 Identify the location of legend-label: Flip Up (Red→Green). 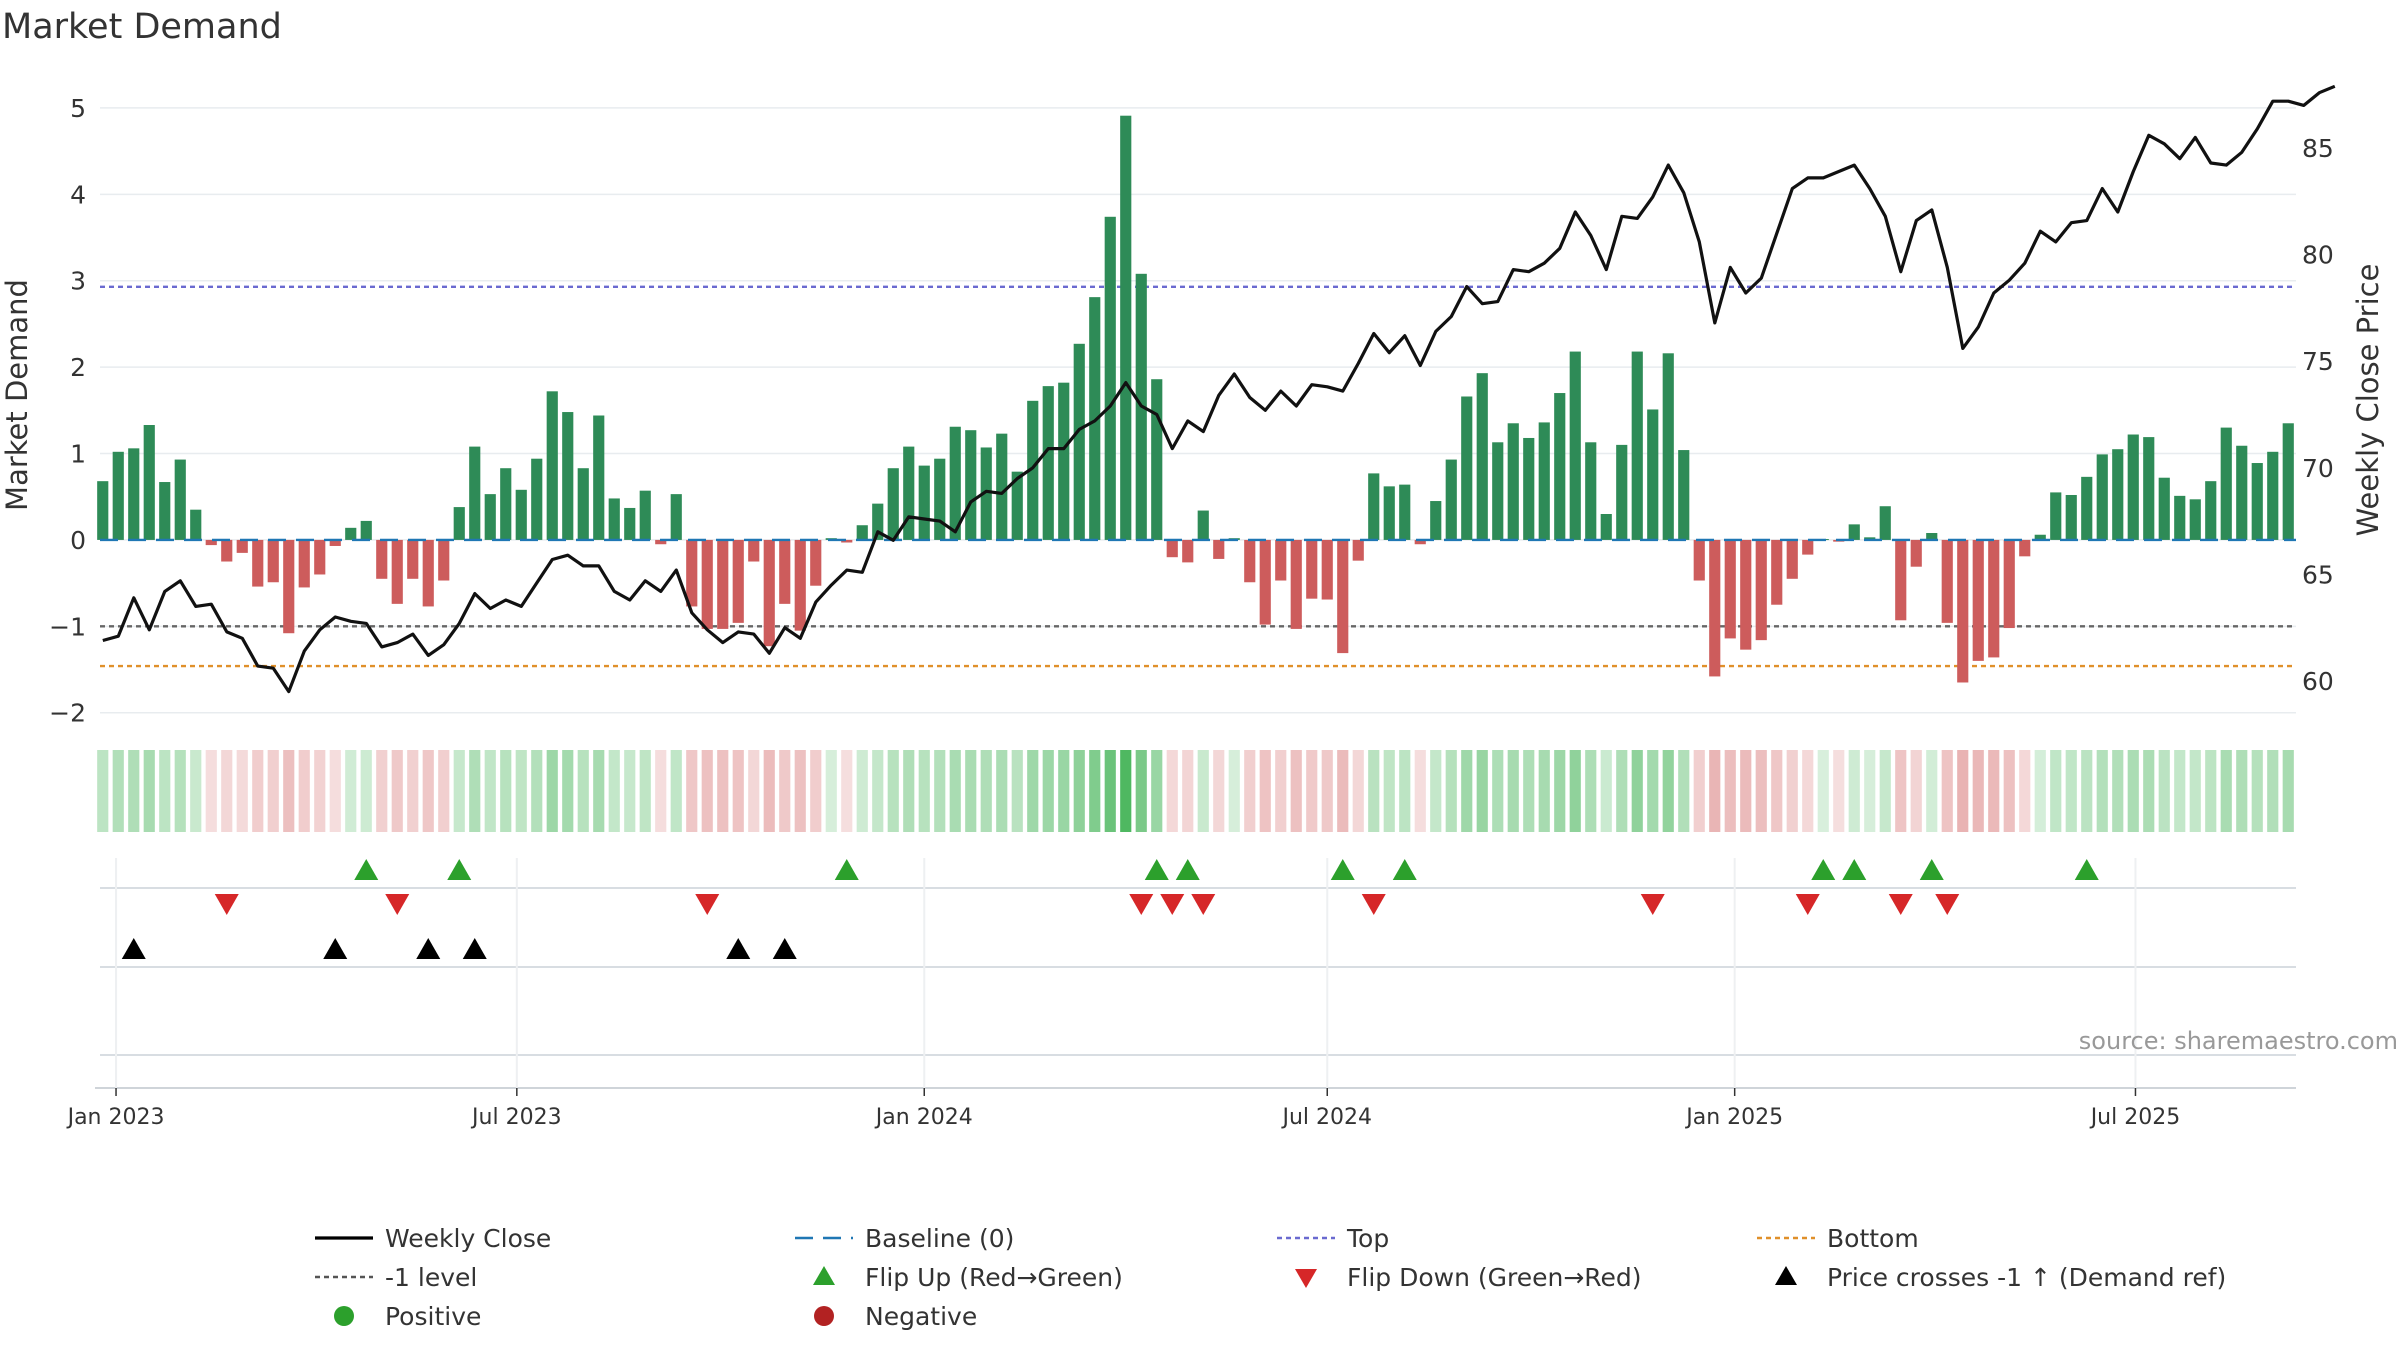
(994, 1277).